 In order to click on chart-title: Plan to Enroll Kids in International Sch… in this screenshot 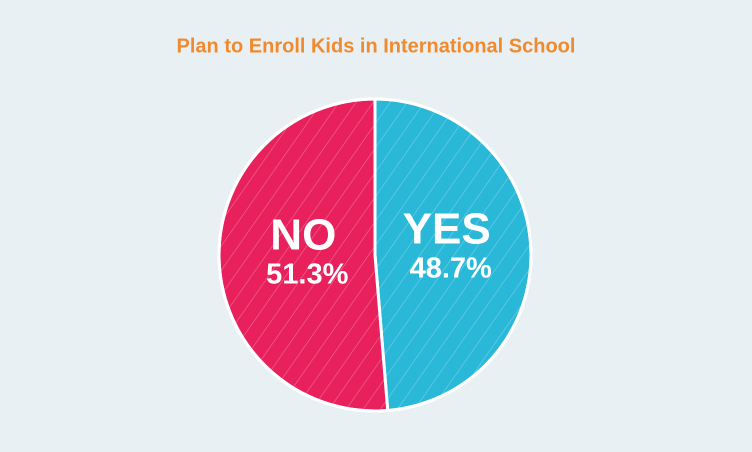, I will do `click(376, 46)`.